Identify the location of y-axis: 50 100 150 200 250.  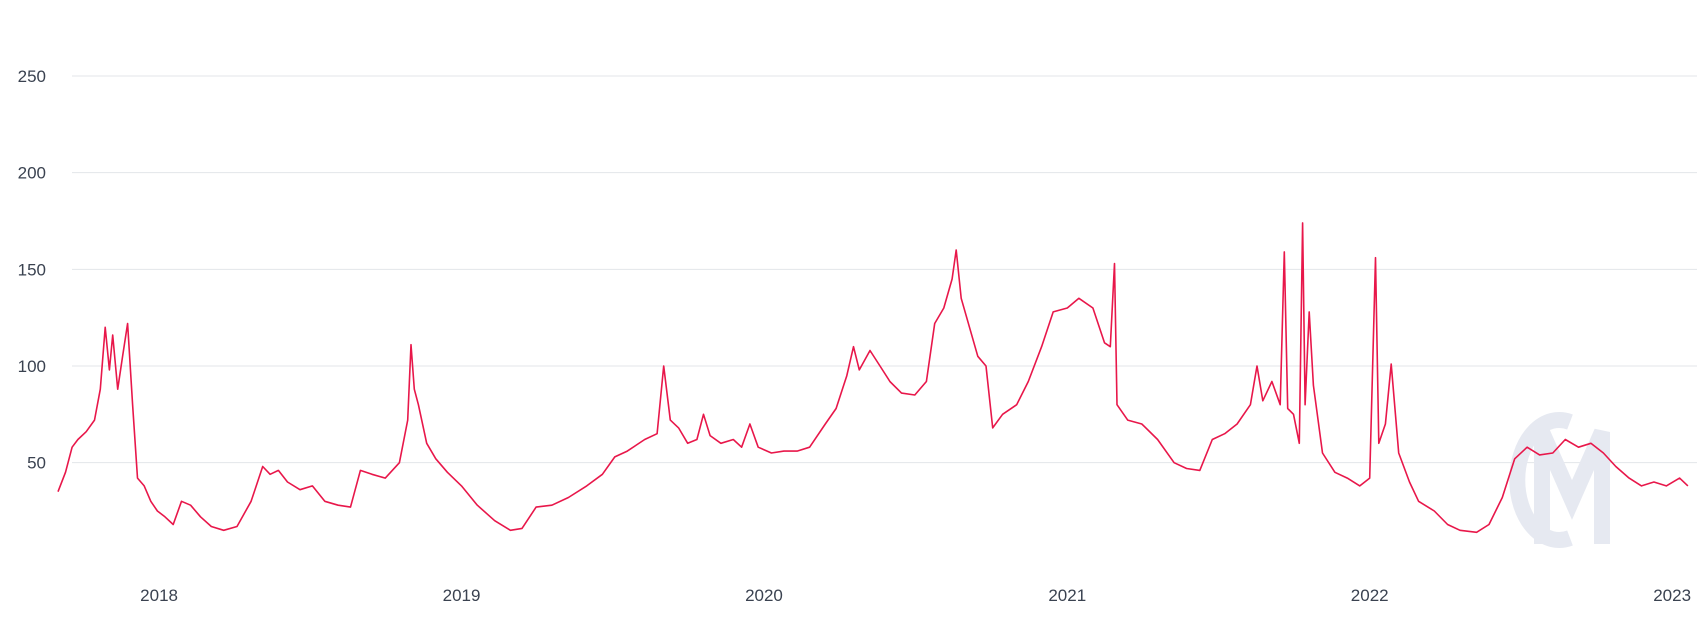
(32, 270).